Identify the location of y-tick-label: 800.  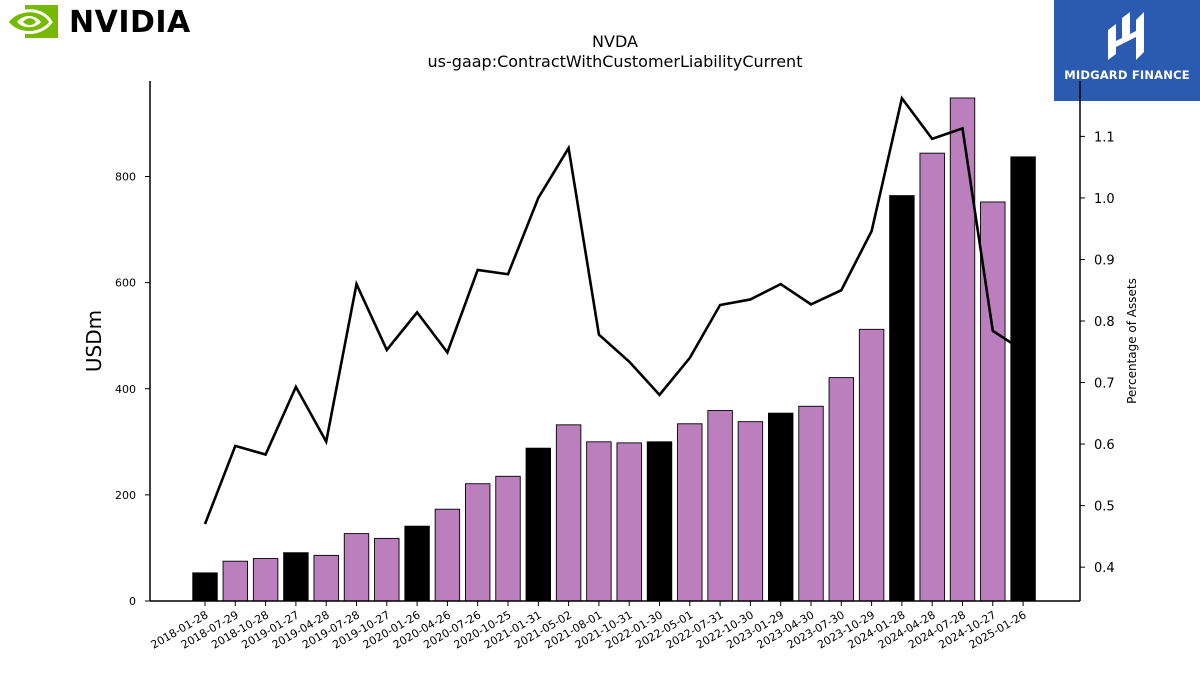
(125, 177).